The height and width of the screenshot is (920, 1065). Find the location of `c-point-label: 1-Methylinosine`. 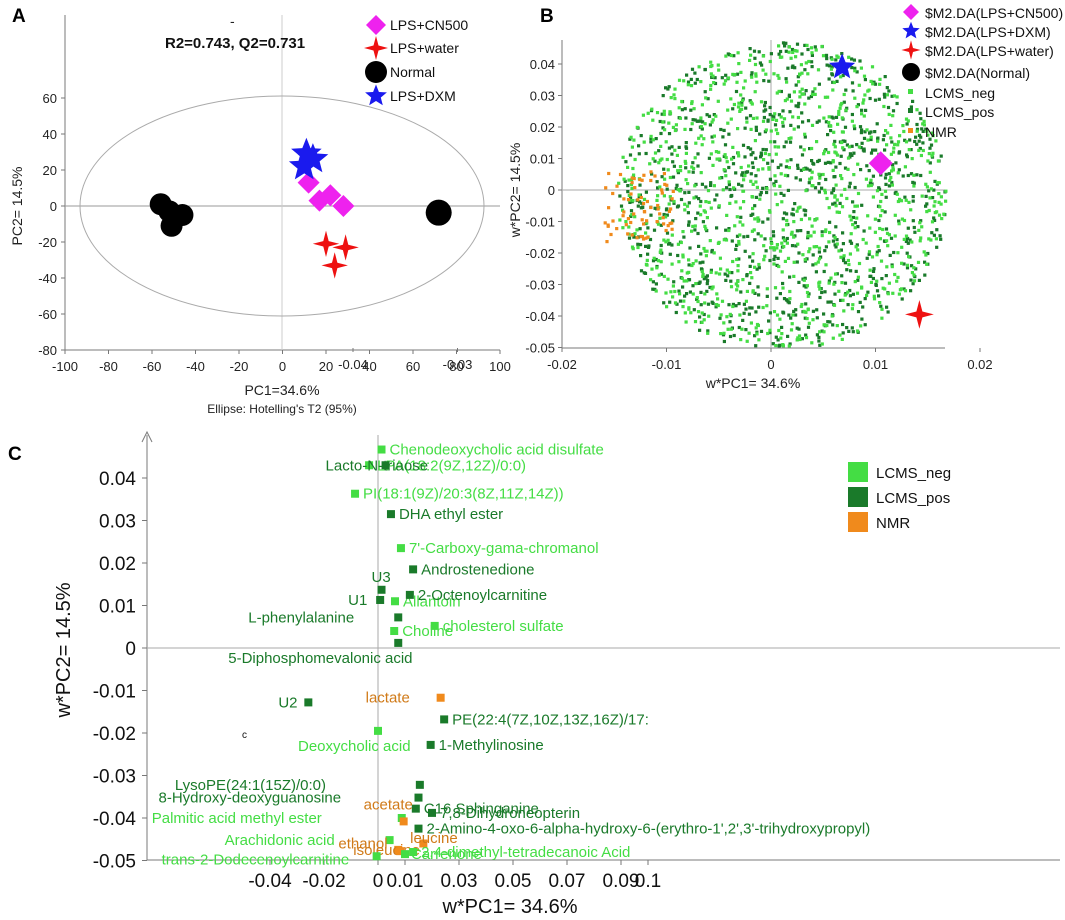

c-point-label: 1-Methylinosine is located at coordinates (491, 745).